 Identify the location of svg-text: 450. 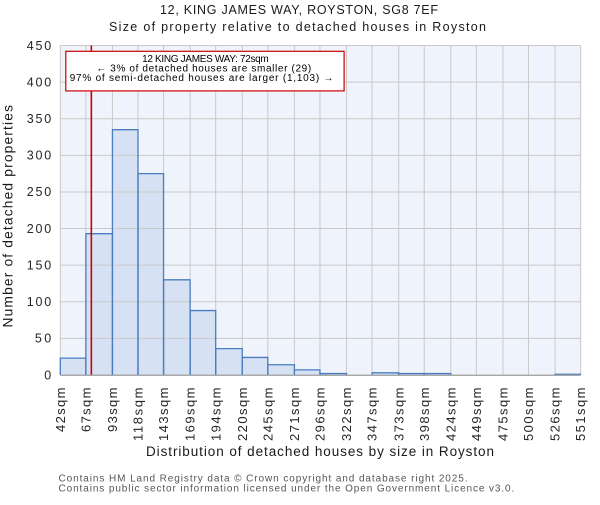
(39, 46).